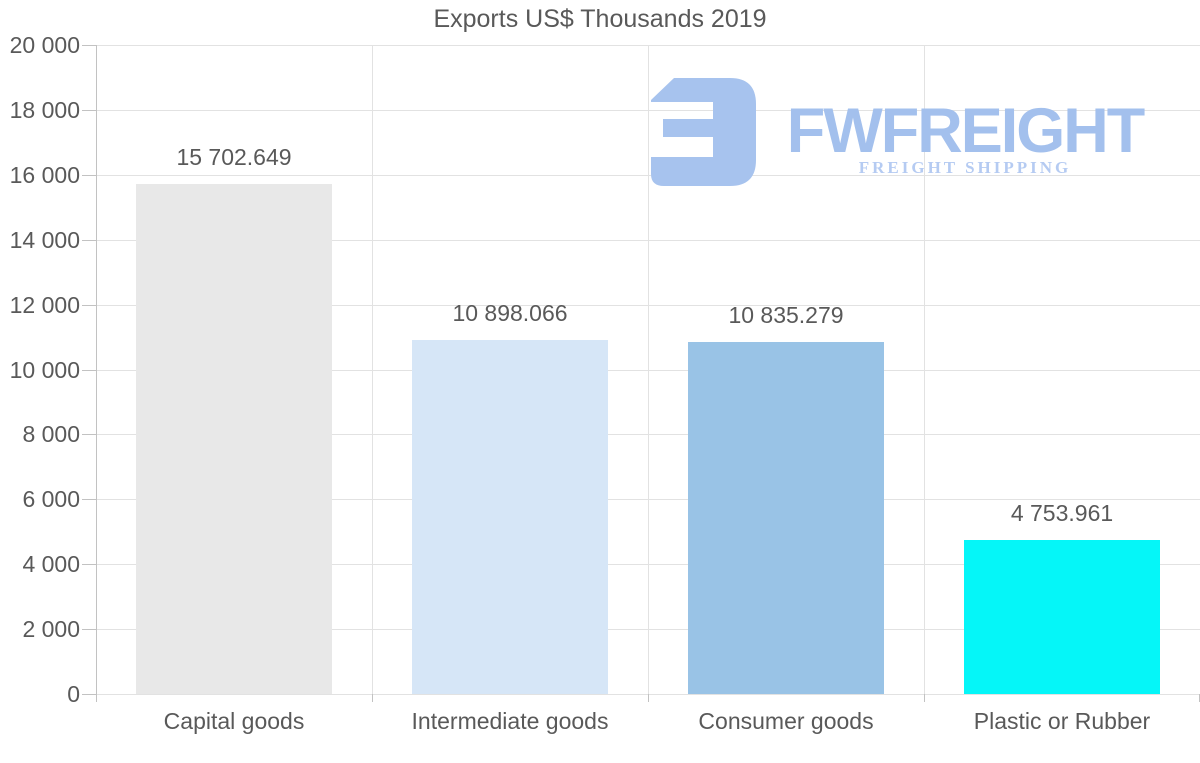  What do you see at coordinates (51, 564) in the screenshot?
I see `y-tick-label: 4 000` at bounding box center [51, 564].